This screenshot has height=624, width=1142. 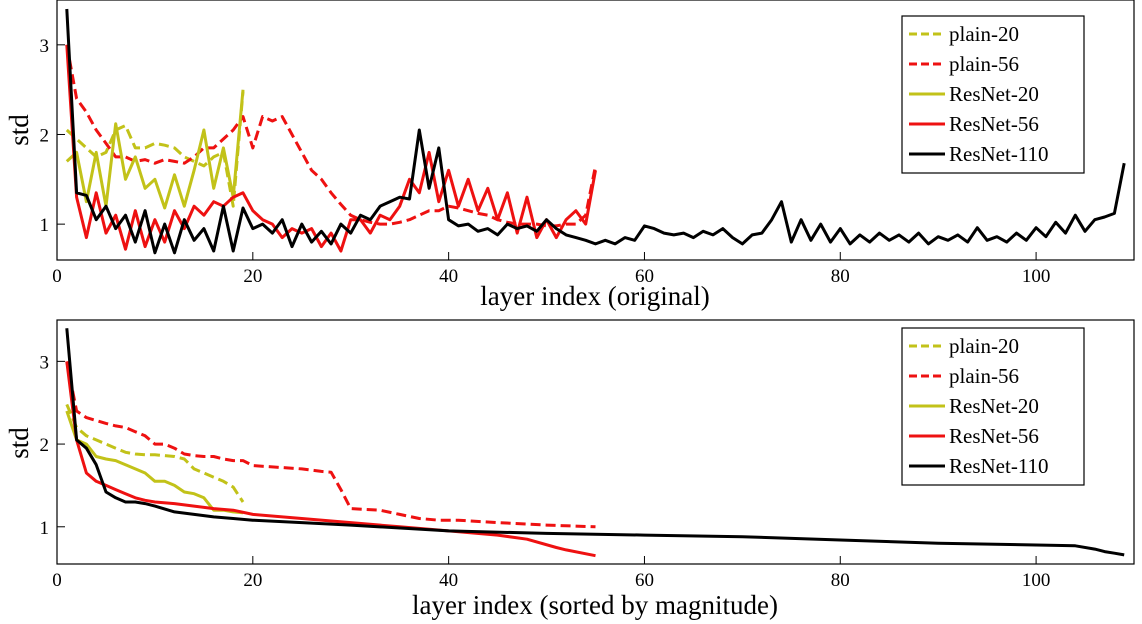 I want to click on x-axis-title: layer index (original), so click(x=594, y=296).